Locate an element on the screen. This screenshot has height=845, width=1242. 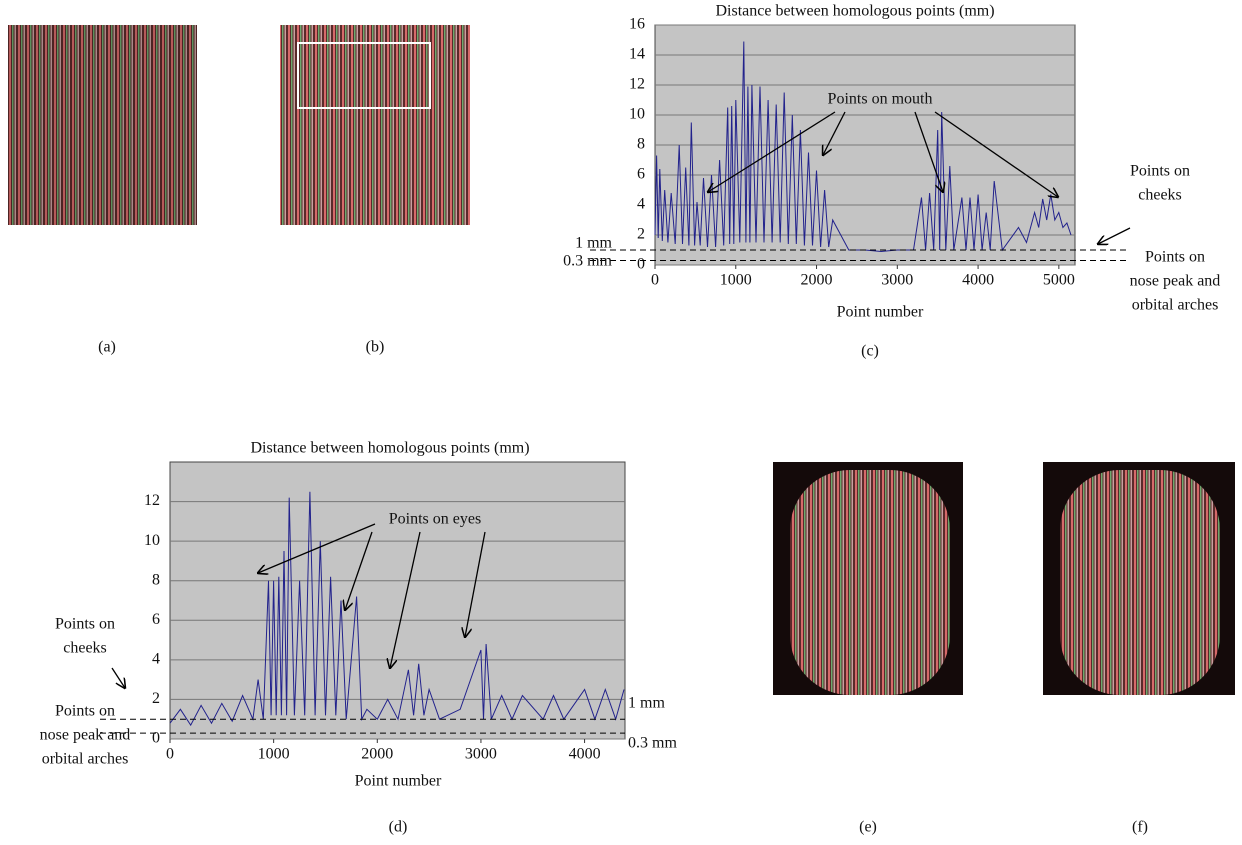
y-tick-label: 16 is located at coordinates (637, 24).